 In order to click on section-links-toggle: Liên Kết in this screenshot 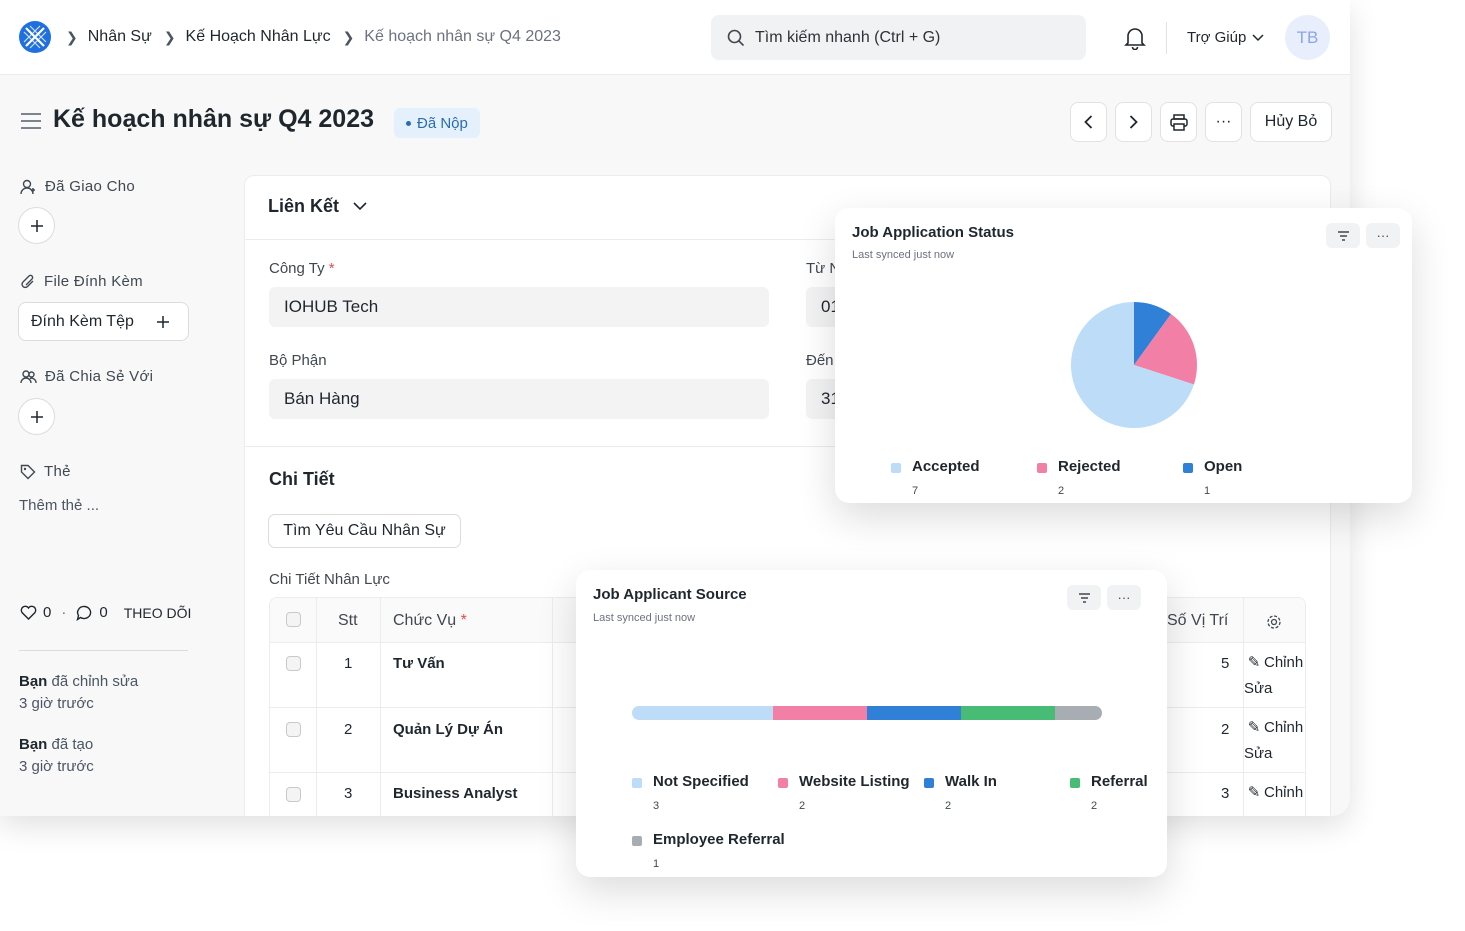, I will do `click(317, 206)`.